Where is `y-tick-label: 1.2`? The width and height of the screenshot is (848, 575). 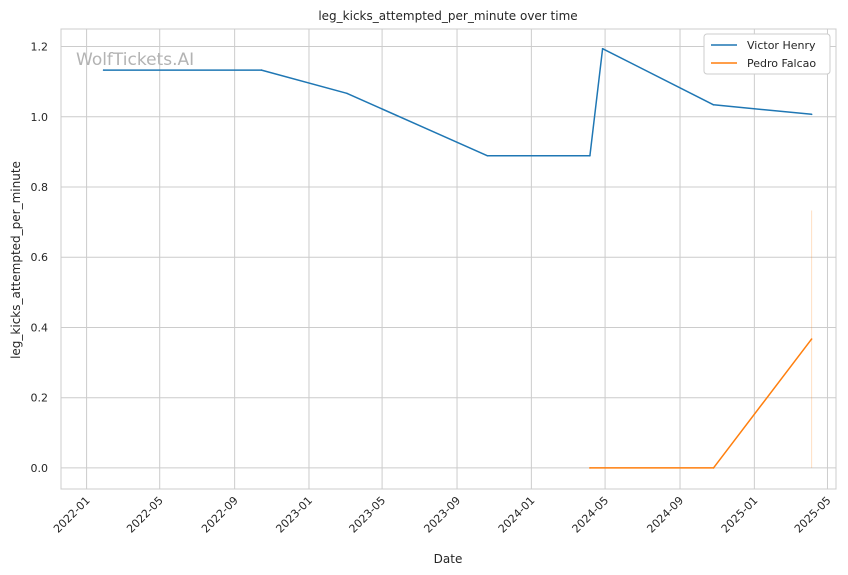 y-tick-label: 1.2 is located at coordinates (40, 47).